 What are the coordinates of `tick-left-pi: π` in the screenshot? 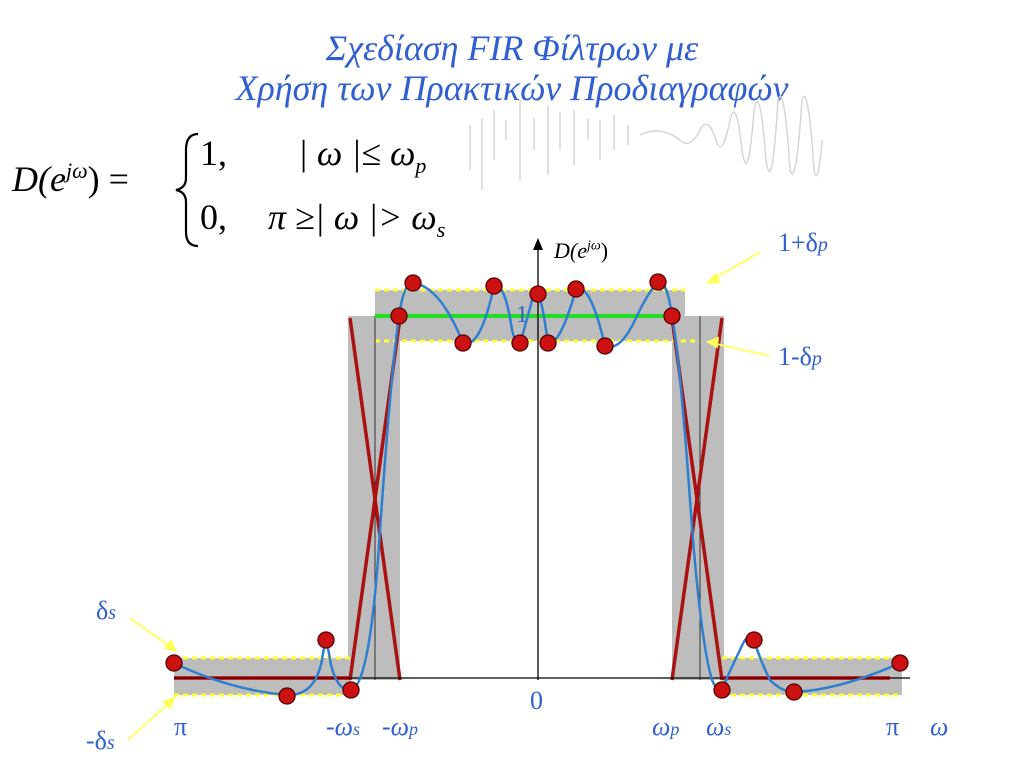 It's located at (181, 726).